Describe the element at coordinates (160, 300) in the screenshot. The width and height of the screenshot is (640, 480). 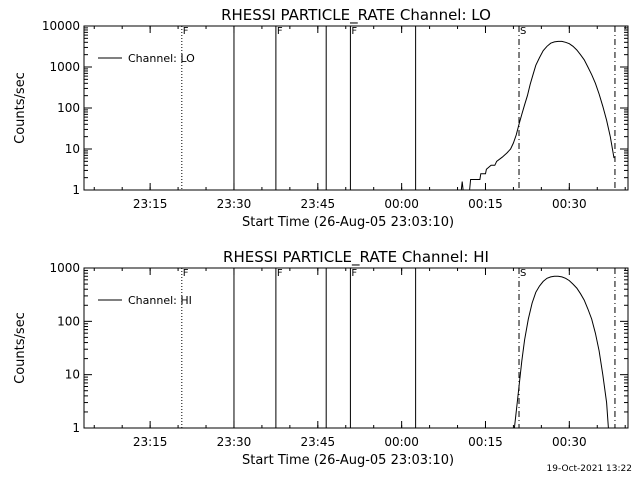
I see `panel2-legend-label: Channel: HI` at that location.